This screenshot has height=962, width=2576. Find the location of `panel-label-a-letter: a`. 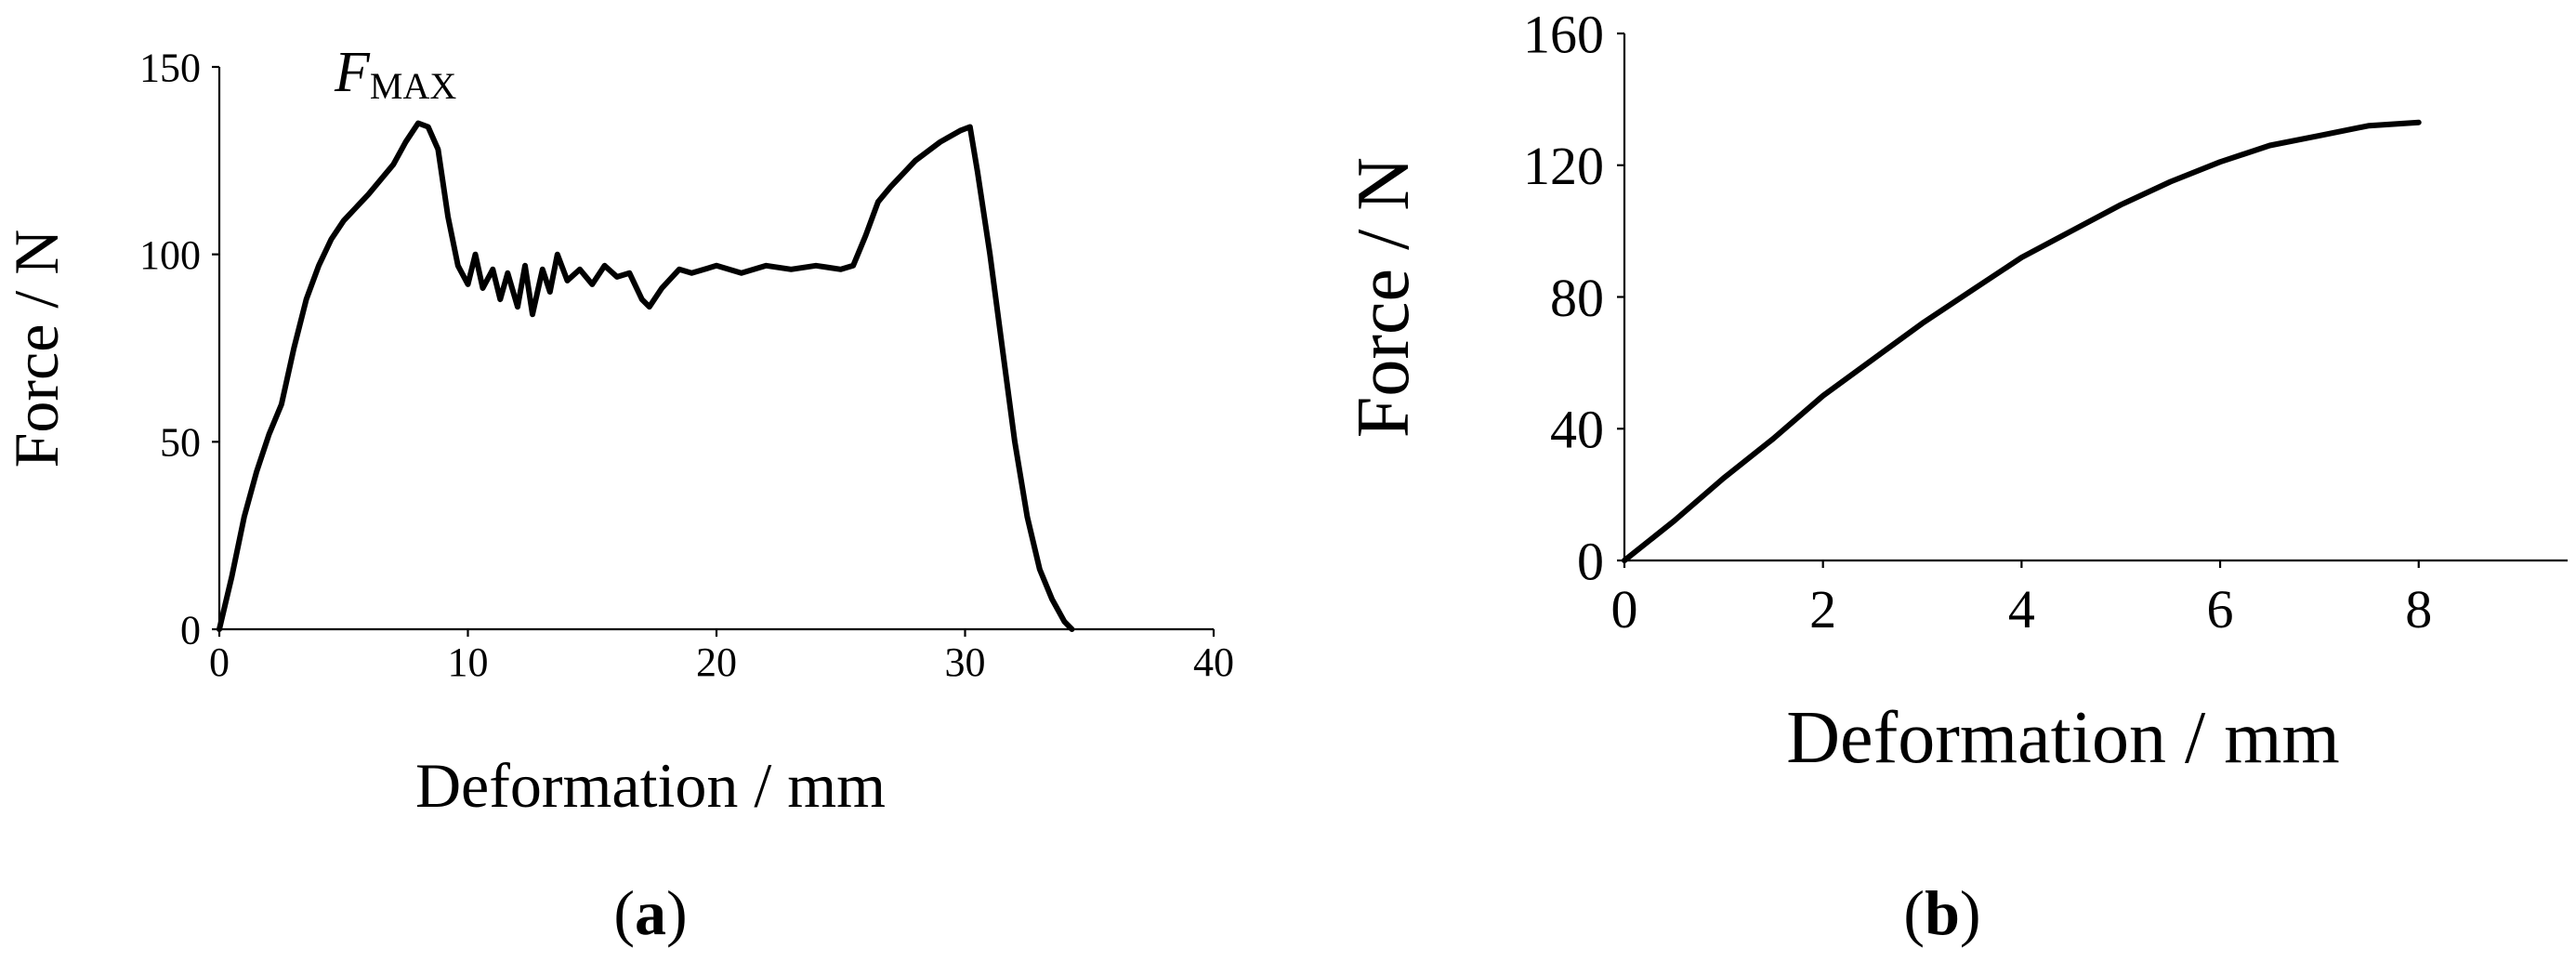

panel-label-a-letter: a is located at coordinates (650, 912).